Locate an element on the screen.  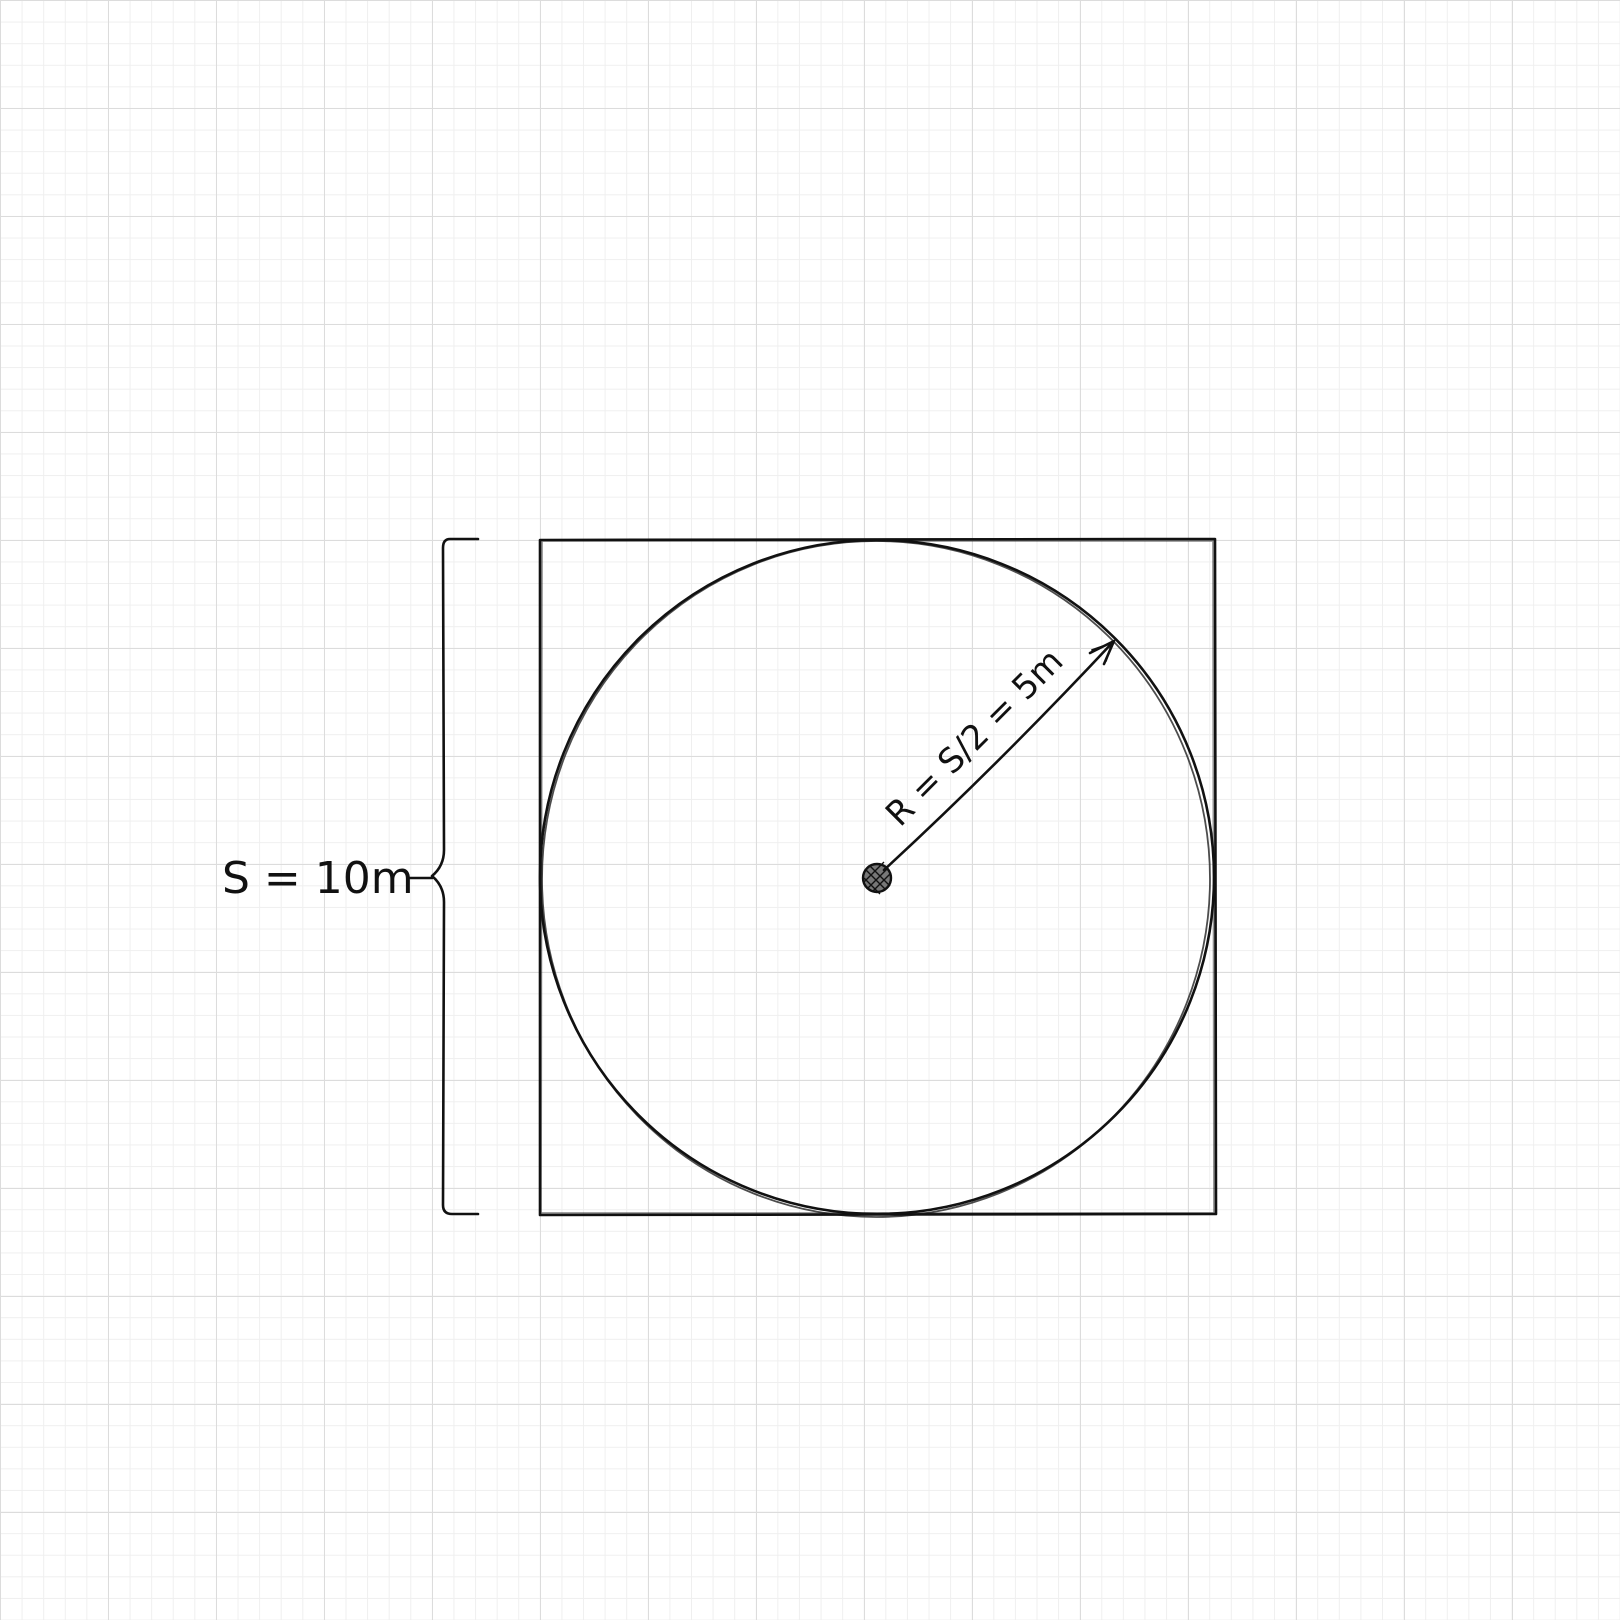
side-brace is located at coordinates (455, 876).